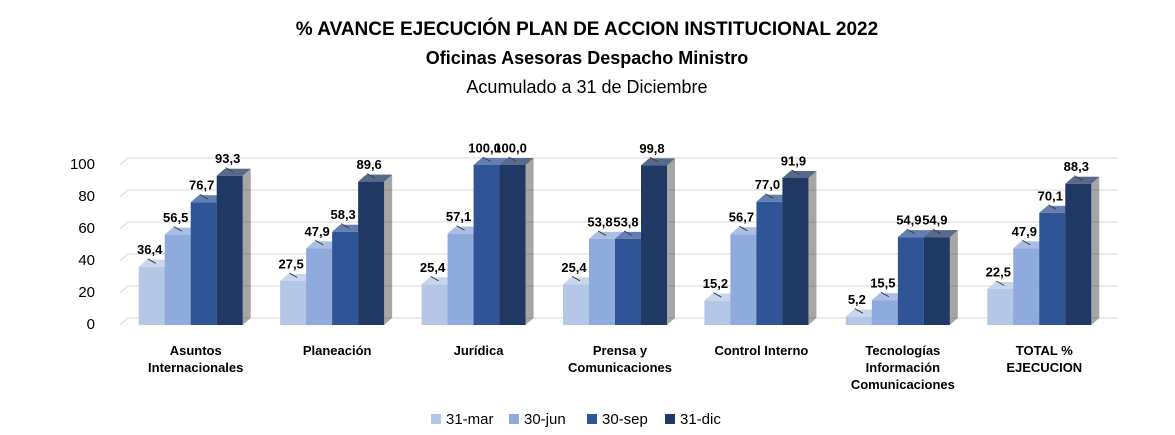 The height and width of the screenshot is (435, 1175). What do you see at coordinates (337, 350) in the screenshot?
I see `x-tick-label: Planeación` at bounding box center [337, 350].